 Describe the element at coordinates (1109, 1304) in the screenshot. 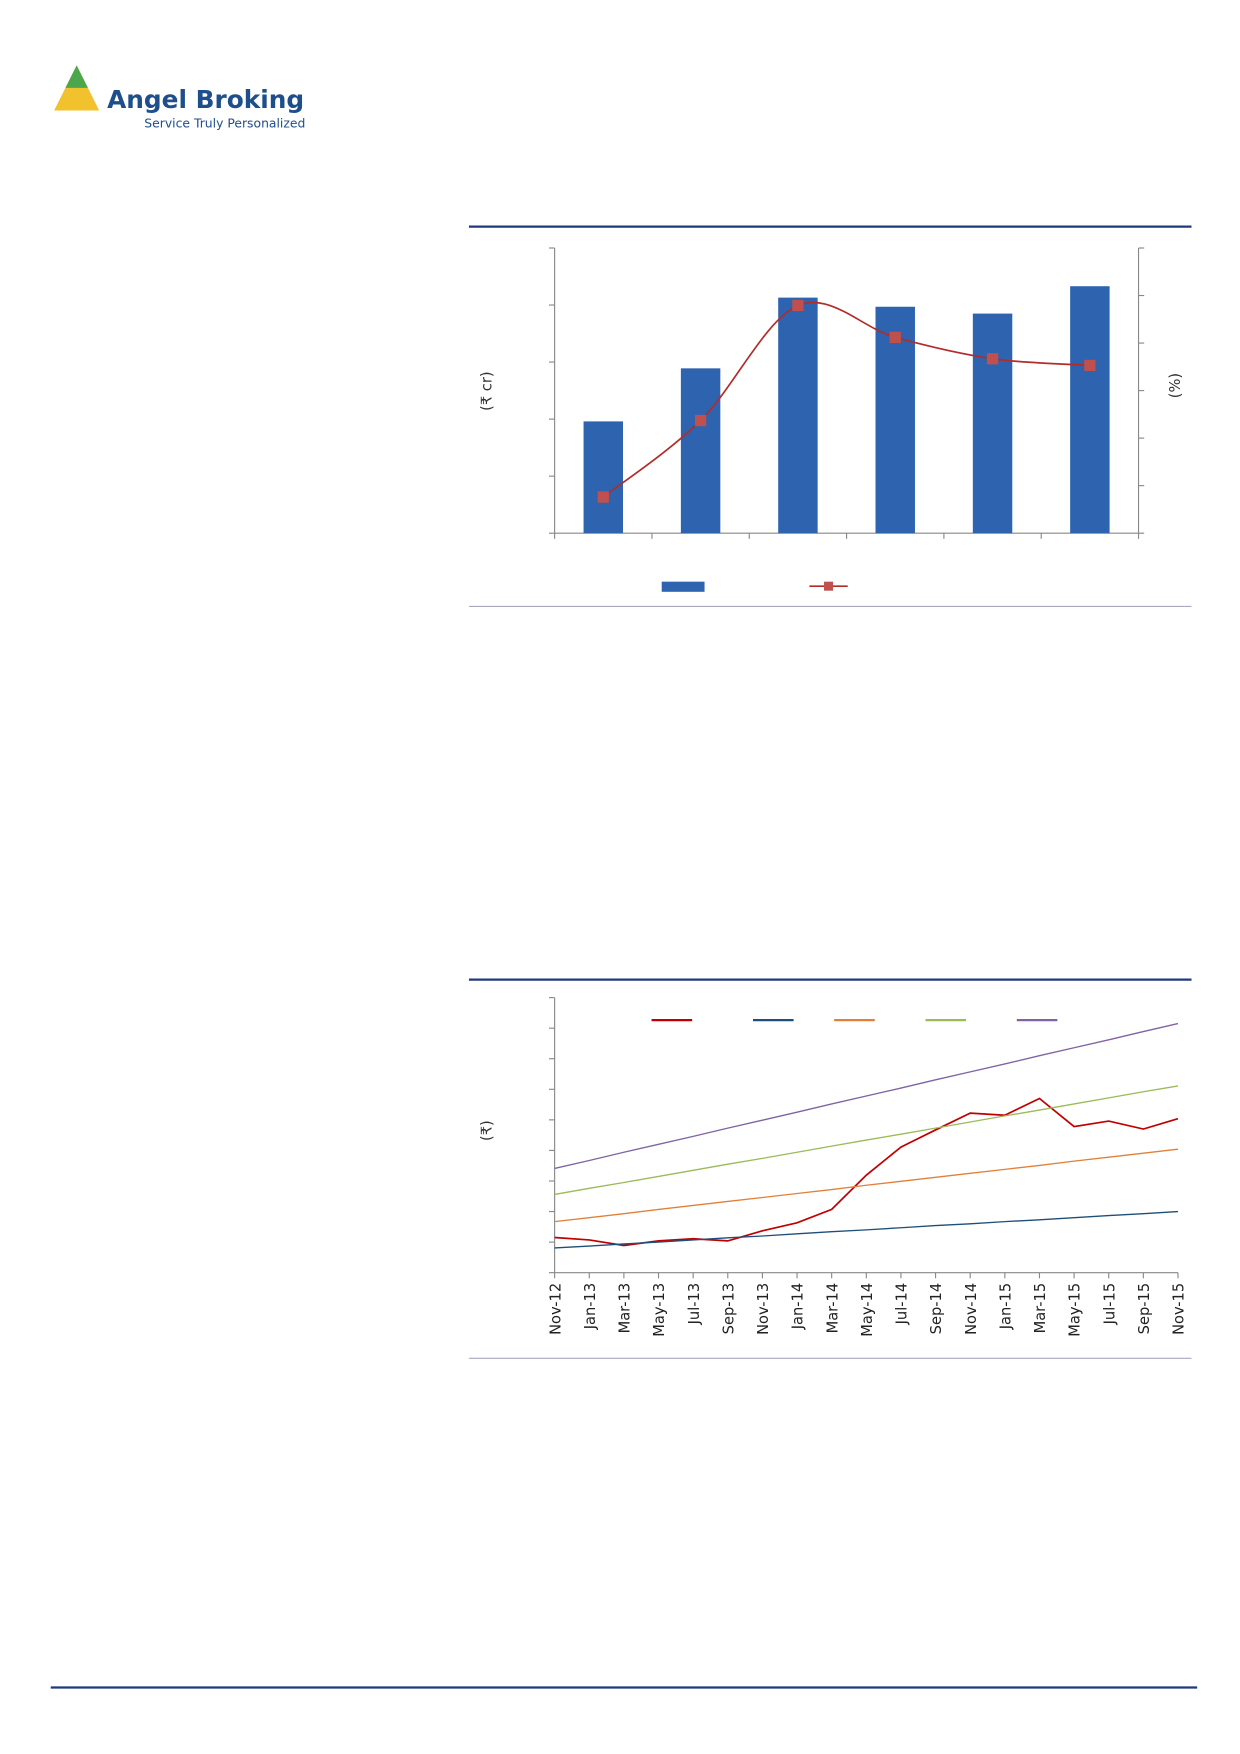

I see `x-tick-label: Jul-15` at that location.